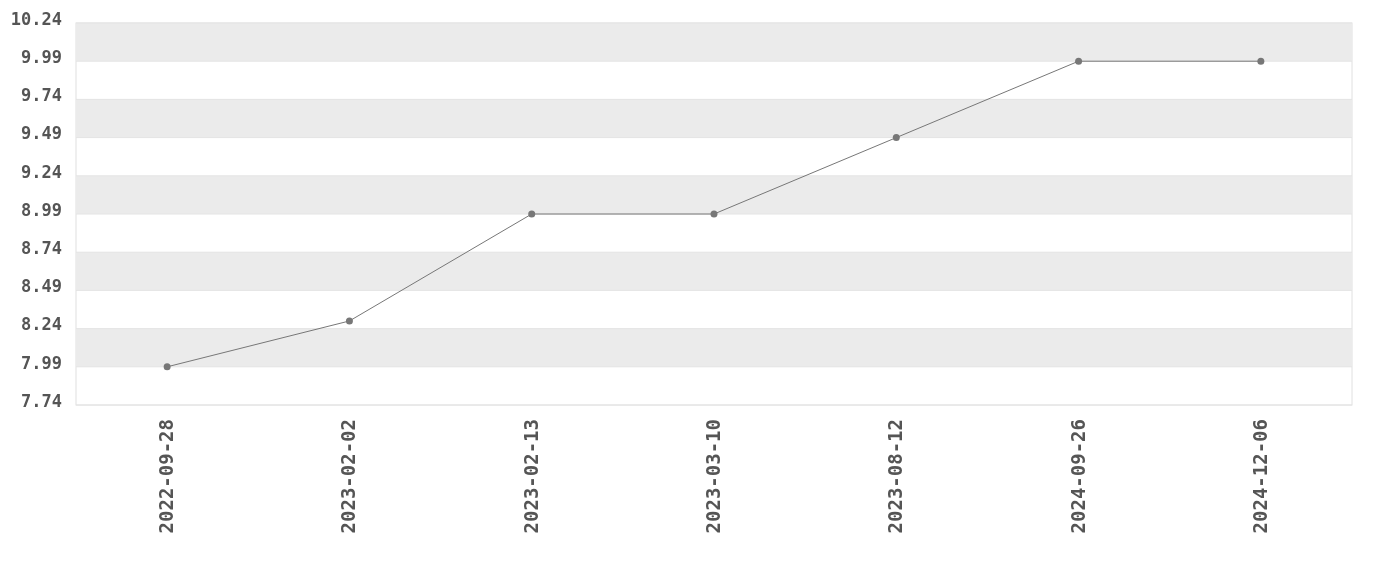  Describe the element at coordinates (166, 476) in the screenshot. I see `x-tick-label: 2022-09-28` at that location.